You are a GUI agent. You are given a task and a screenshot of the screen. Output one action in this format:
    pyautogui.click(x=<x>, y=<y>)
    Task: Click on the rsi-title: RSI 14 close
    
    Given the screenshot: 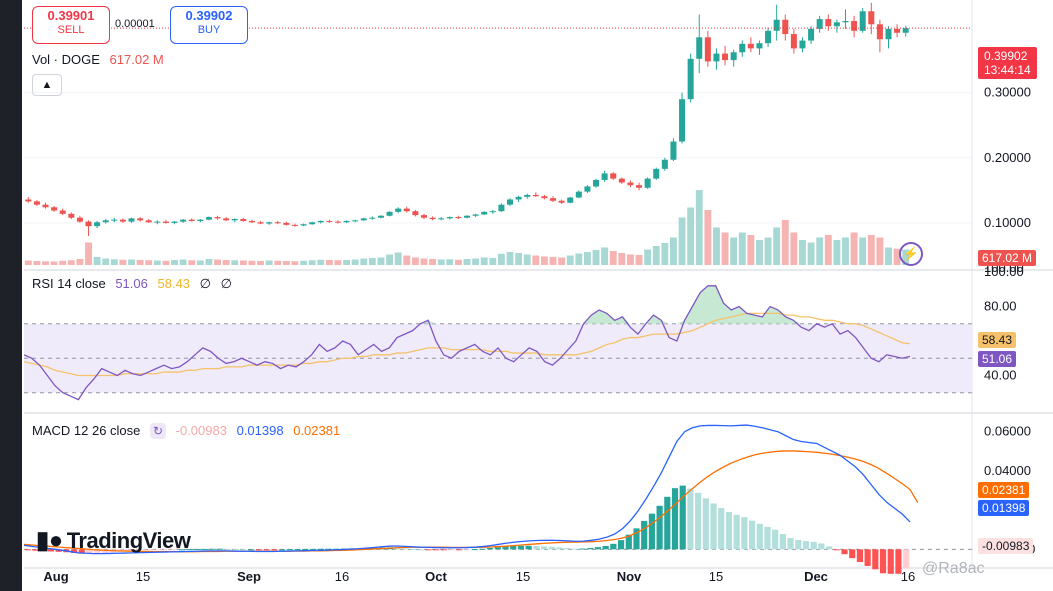 What is the action you would take?
    pyautogui.click(x=69, y=283)
    